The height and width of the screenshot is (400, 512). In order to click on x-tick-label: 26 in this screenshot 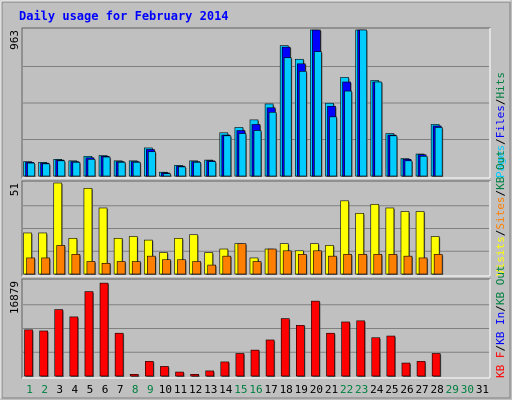, I will do `click(406, 389)`.